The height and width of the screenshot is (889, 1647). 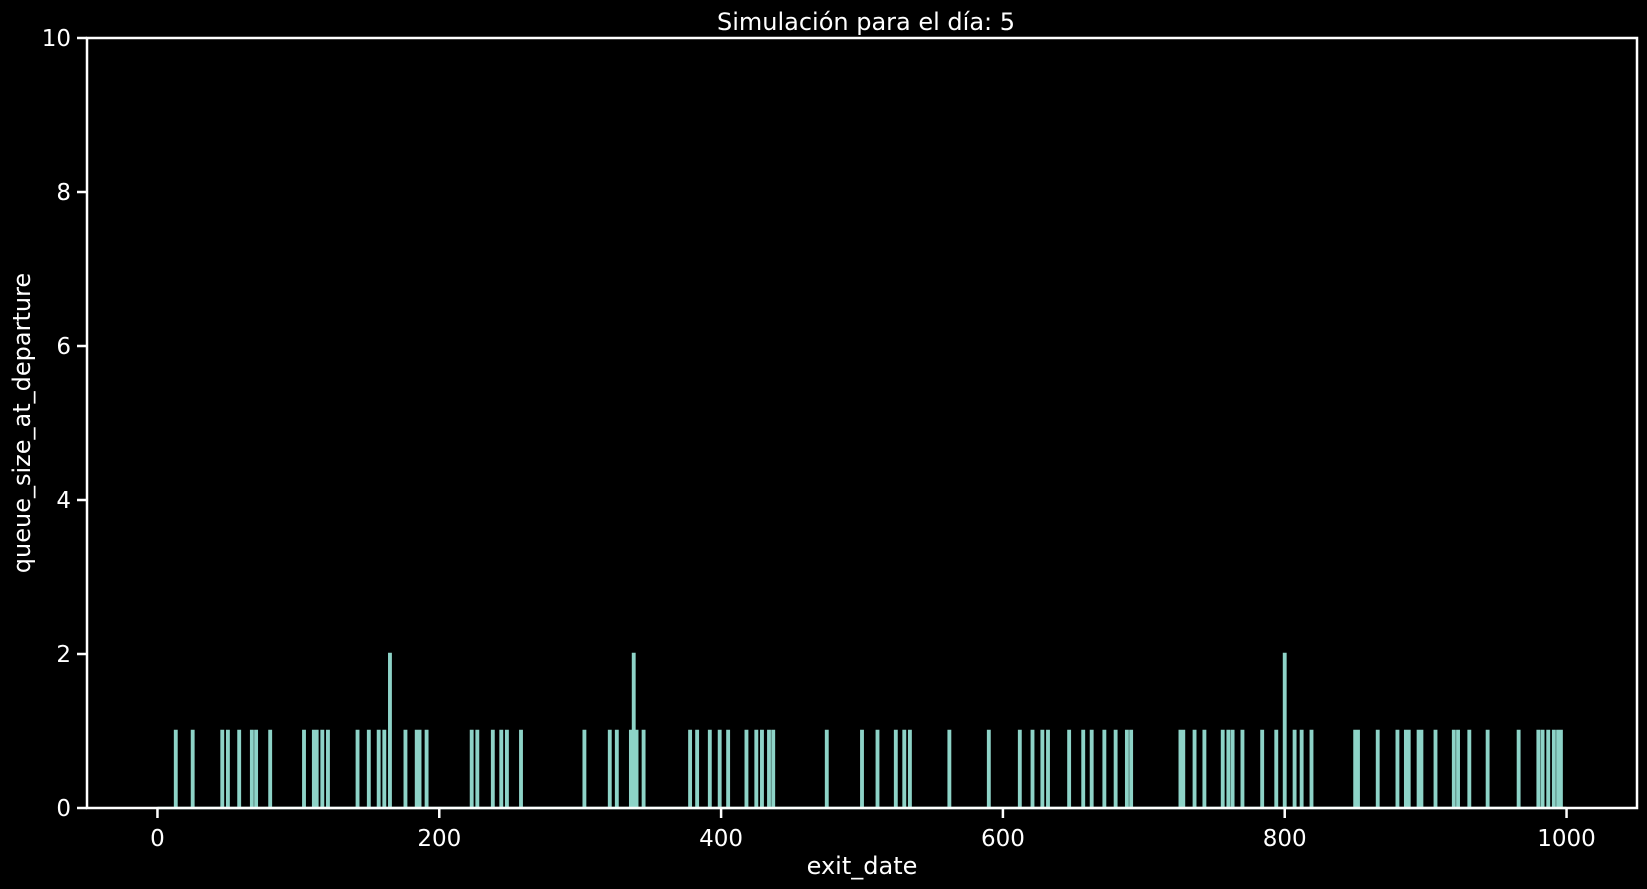 What do you see at coordinates (721, 839) in the screenshot?
I see `x-tick-label: 400` at bounding box center [721, 839].